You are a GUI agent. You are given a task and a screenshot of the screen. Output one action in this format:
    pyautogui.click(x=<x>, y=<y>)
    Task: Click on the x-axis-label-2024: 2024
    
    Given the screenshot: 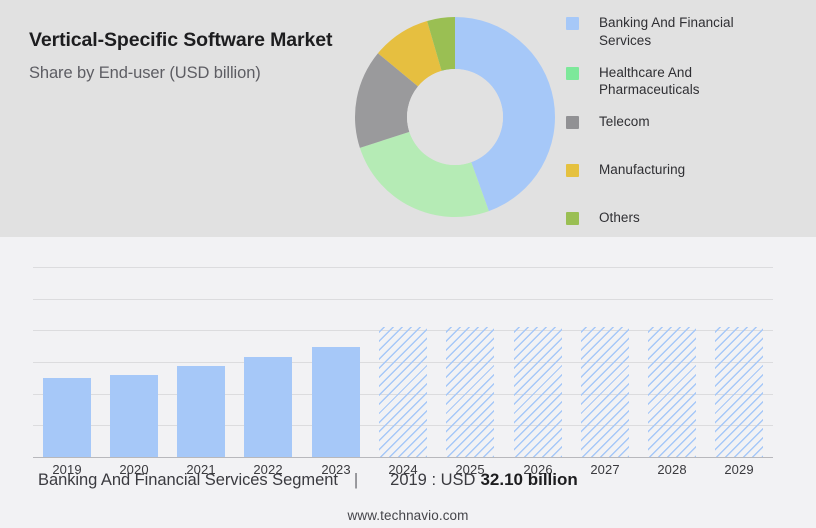 What is the action you would take?
    pyautogui.click(x=403, y=469)
    